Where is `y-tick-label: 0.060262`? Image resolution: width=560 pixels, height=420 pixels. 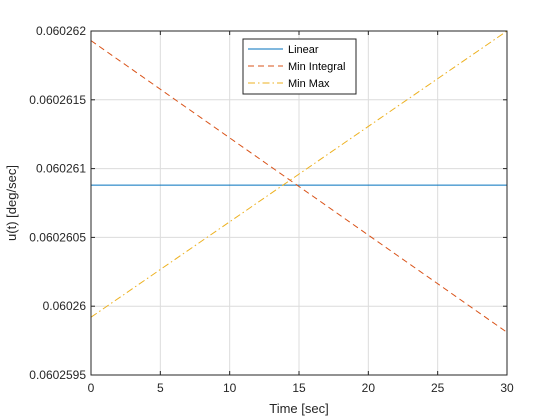 y-tick-label: 0.060262 is located at coordinates (61, 31).